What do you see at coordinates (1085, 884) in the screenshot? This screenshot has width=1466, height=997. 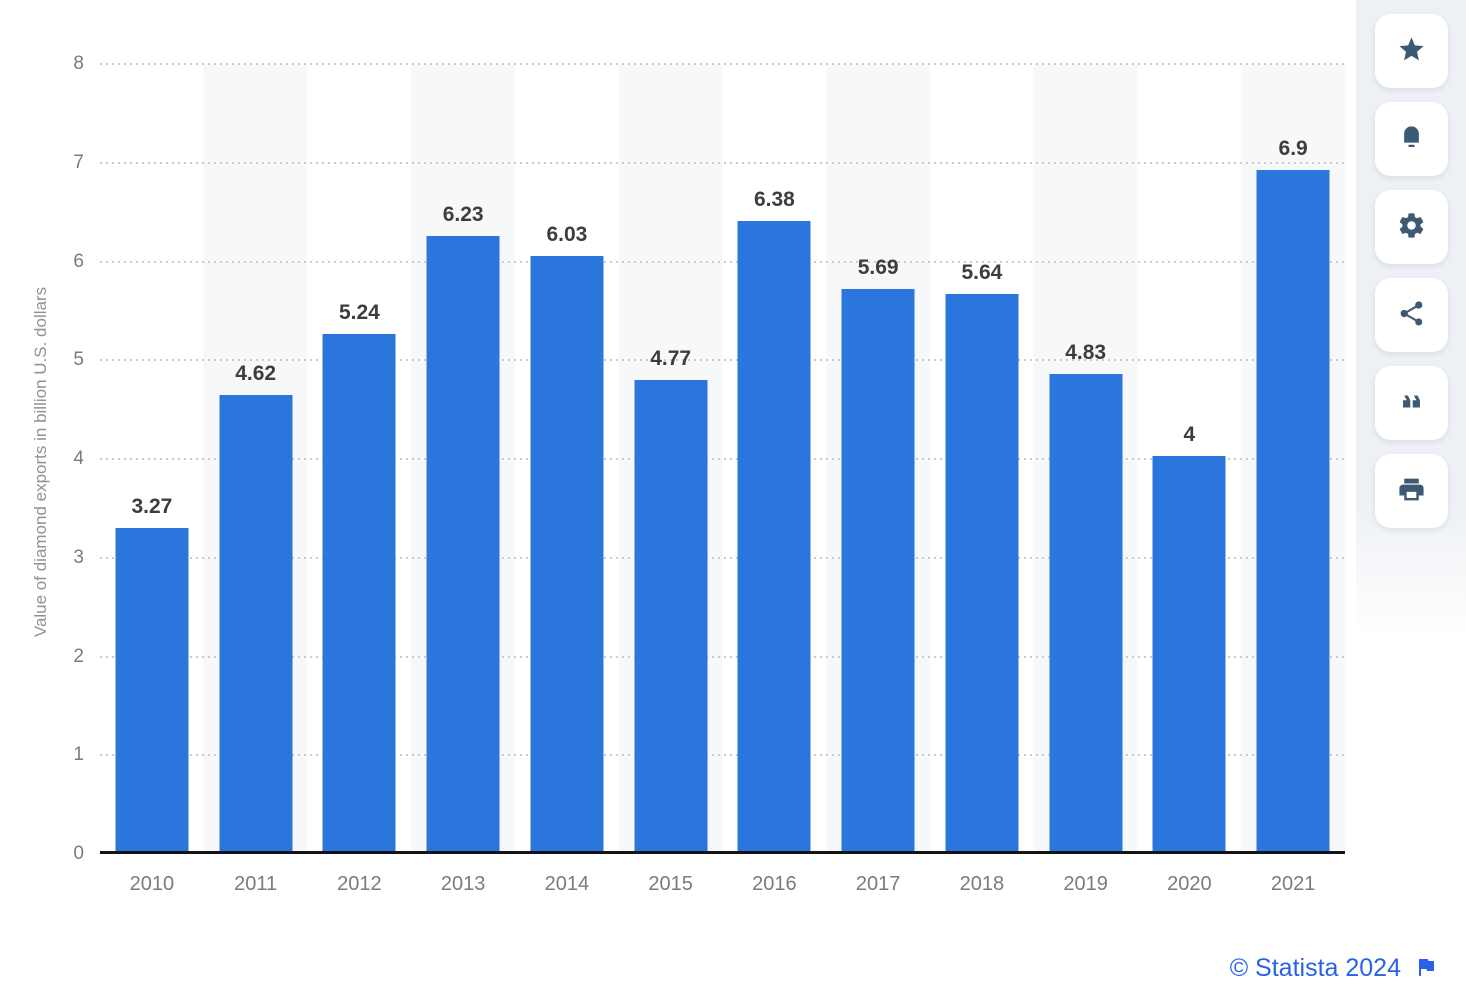 I see `x-tick-2019: 2019` at bounding box center [1085, 884].